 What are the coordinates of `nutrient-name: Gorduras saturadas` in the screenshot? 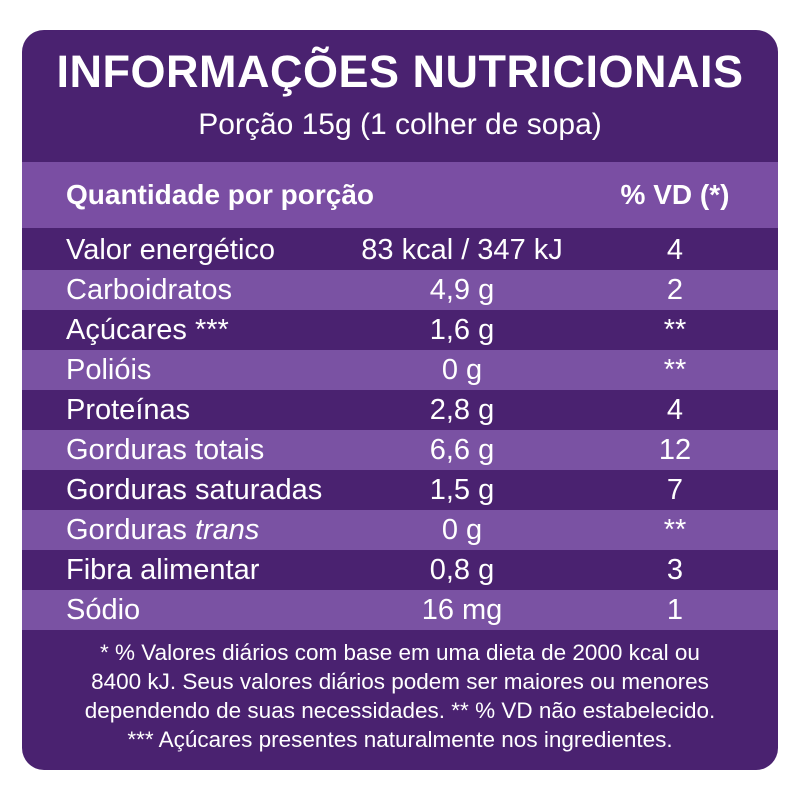 It's located at (194, 490).